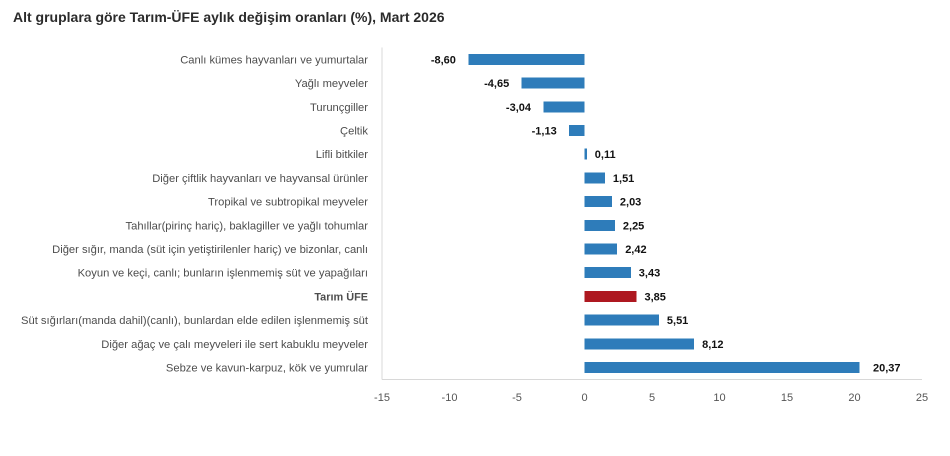  Describe the element at coordinates (630, 203) in the screenshot. I see `svg-text: 2,03` at that location.